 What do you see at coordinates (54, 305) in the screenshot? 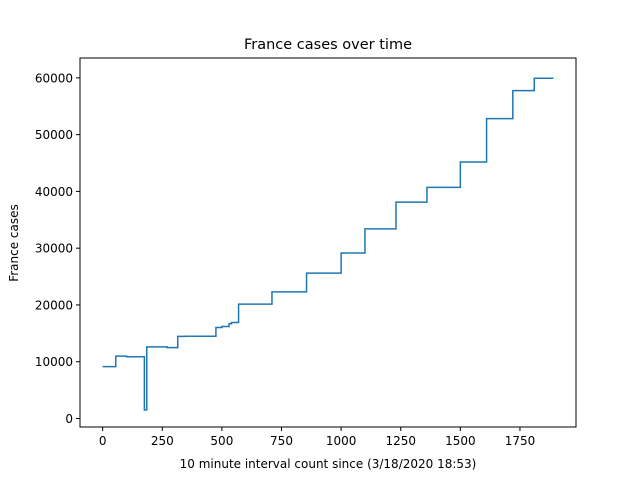
I see `y-tick-label: 20000` at bounding box center [54, 305].